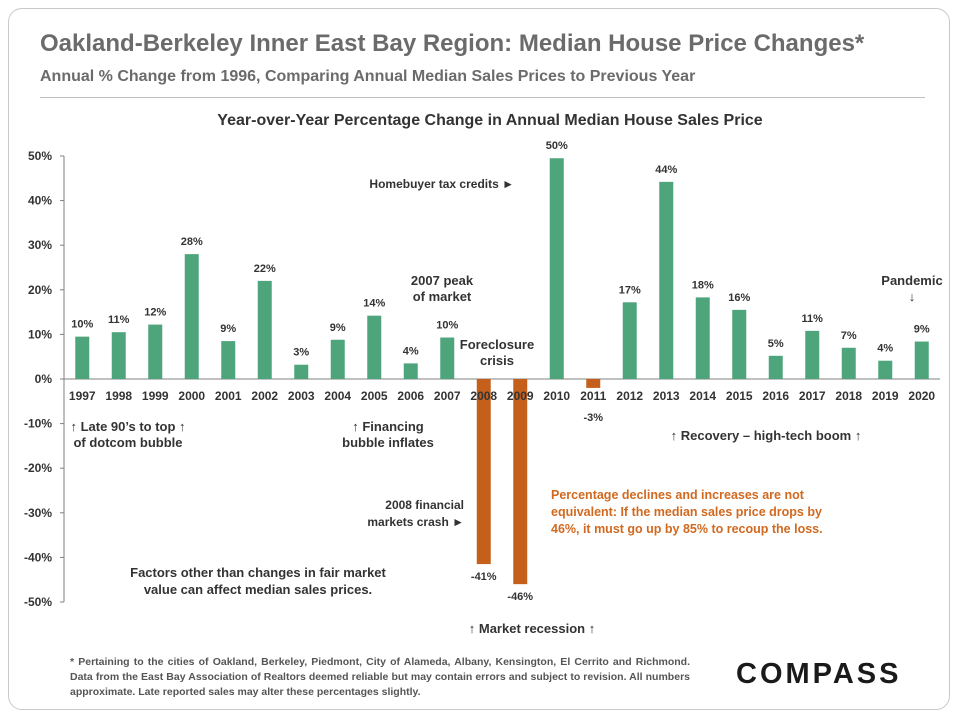 This screenshot has width=960, height=720. I want to click on data-label: 28%, so click(192, 242).